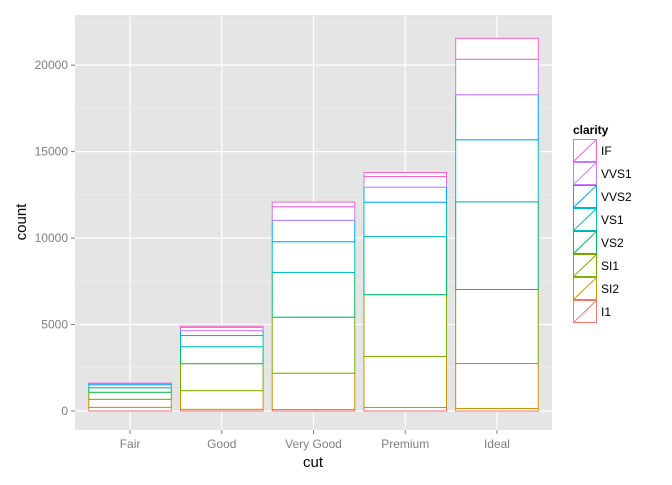 This screenshot has width=672, height=485. I want to click on y-tick-label: 5000, so click(54, 325).